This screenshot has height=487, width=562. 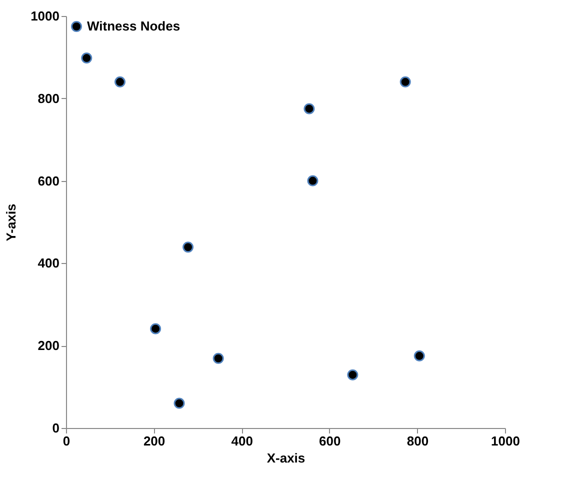 What do you see at coordinates (49, 263) in the screenshot?
I see `y-tick-label: 400` at bounding box center [49, 263].